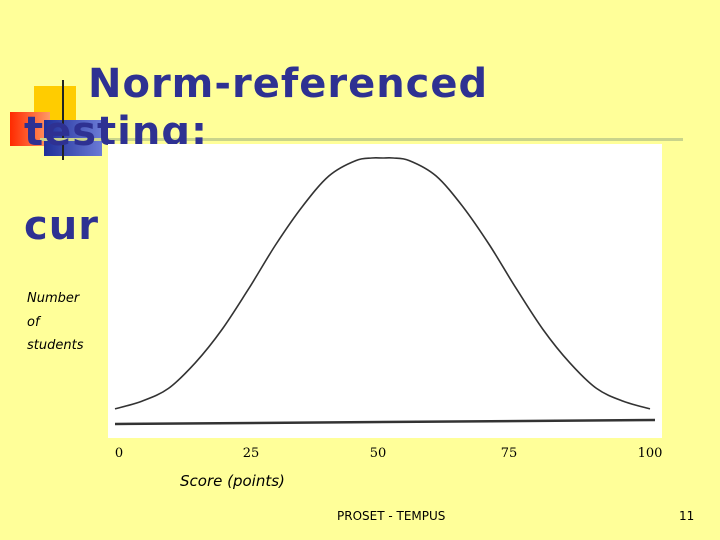  I want to click on y-axis-label-line-2: of, so click(33, 322).